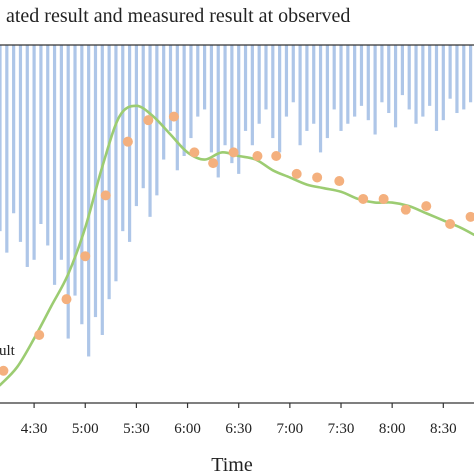  What do you see at coordinates (238, 429) in the screenshot?
I see `x-tick-label: 6:30` at bounding box center [238, 429].